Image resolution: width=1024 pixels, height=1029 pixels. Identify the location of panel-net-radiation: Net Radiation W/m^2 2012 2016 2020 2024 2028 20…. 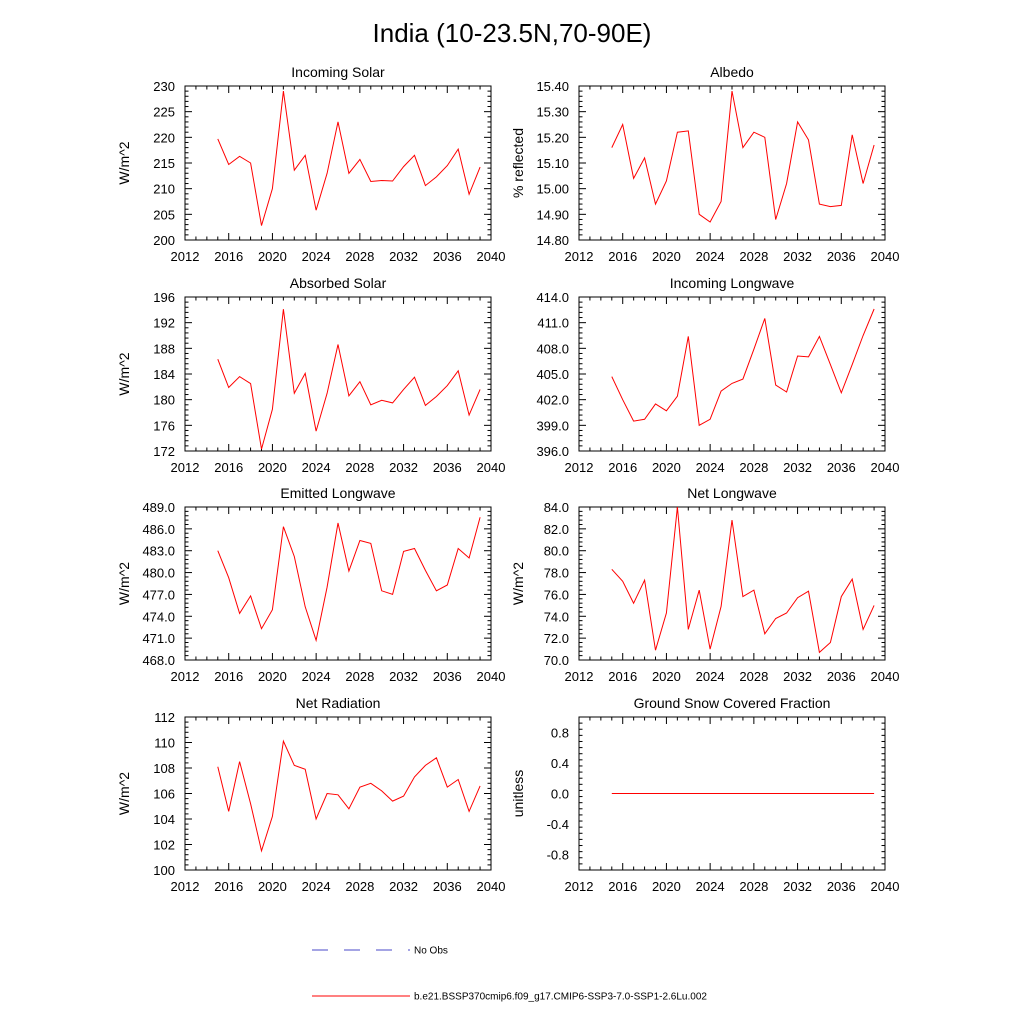
(310, 794).